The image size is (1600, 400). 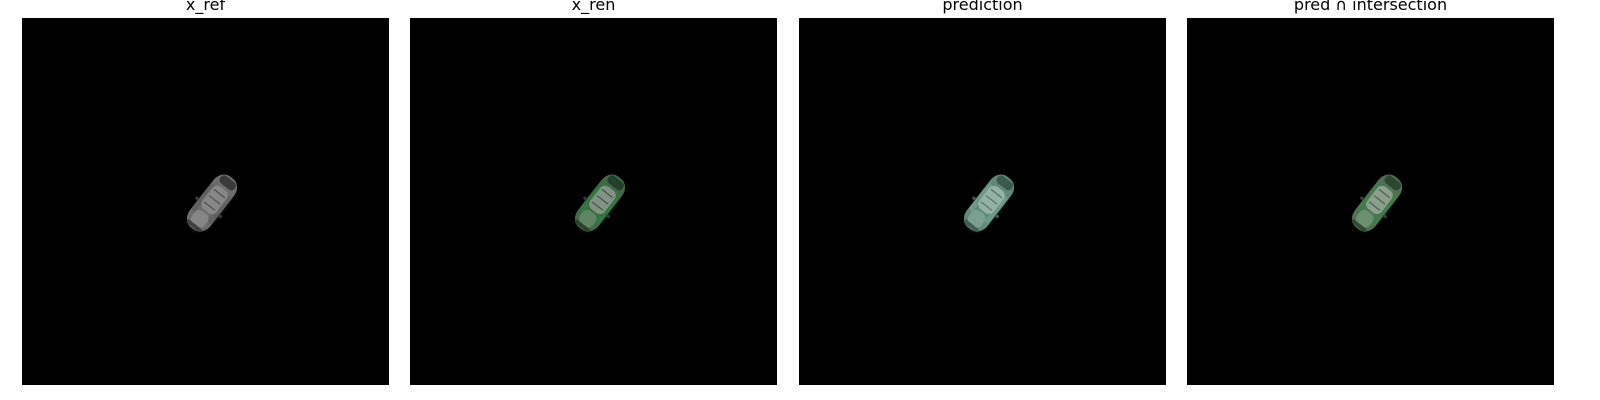 I want to click on panel-title: x_ren, so click(x=593, y=7).